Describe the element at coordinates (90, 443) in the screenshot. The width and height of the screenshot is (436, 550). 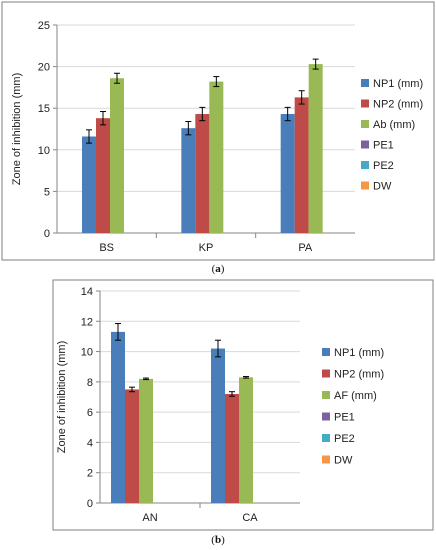
I see `y-tick-label: 4` at that location.